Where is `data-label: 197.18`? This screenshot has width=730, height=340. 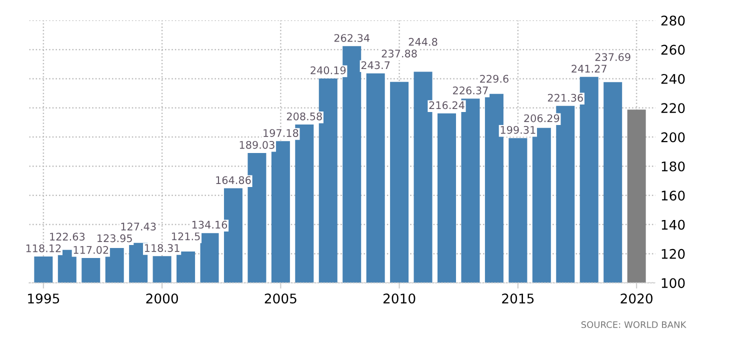
data-label: 197.18 is located at coordinates (281, 133).